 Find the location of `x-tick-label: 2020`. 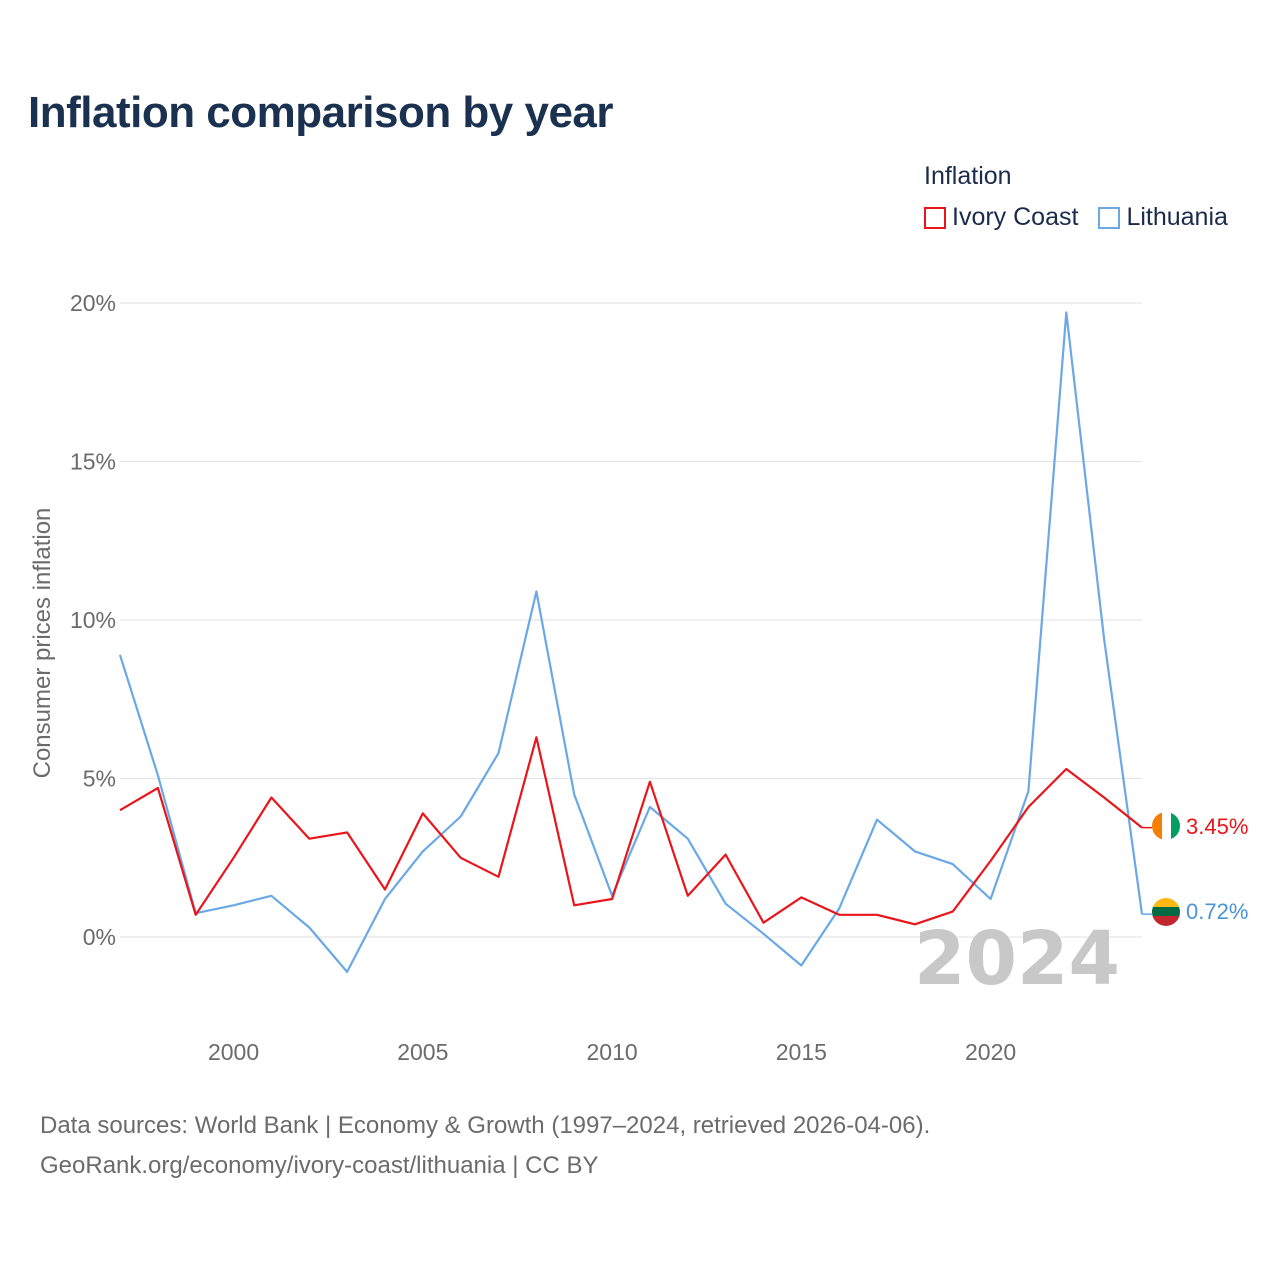

x-tick-label: 2020 is located at coordinates (990, 1052).